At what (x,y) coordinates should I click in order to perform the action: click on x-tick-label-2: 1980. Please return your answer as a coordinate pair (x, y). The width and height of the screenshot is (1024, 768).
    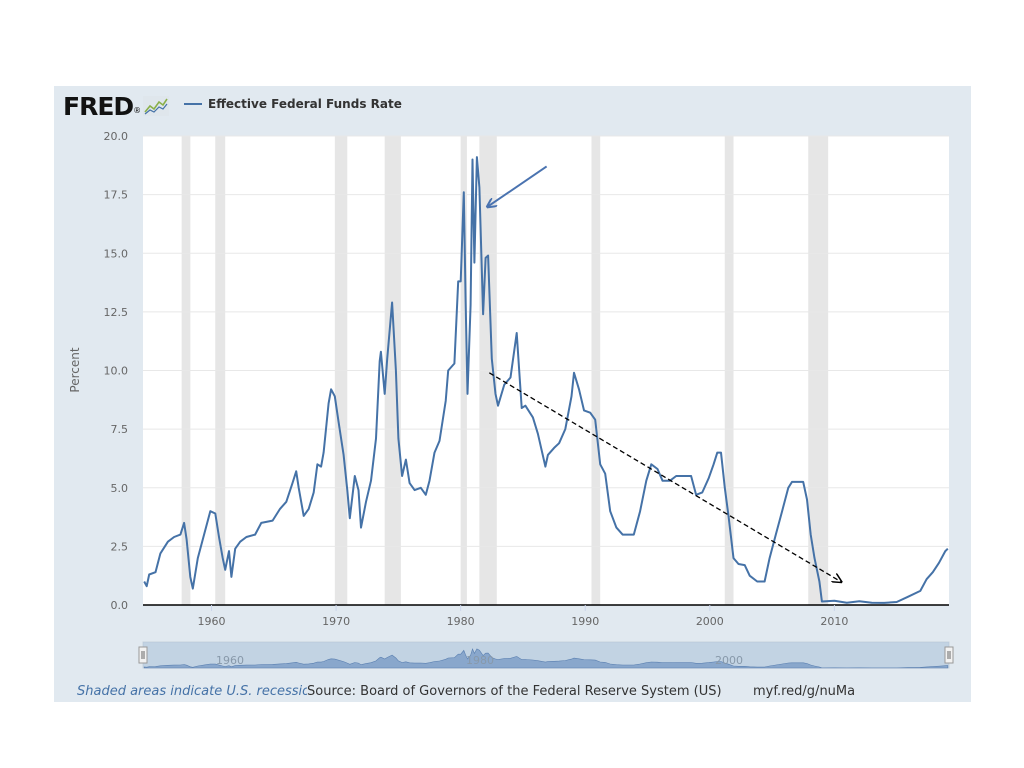
    Looking at the image, I should click on (461, 621).